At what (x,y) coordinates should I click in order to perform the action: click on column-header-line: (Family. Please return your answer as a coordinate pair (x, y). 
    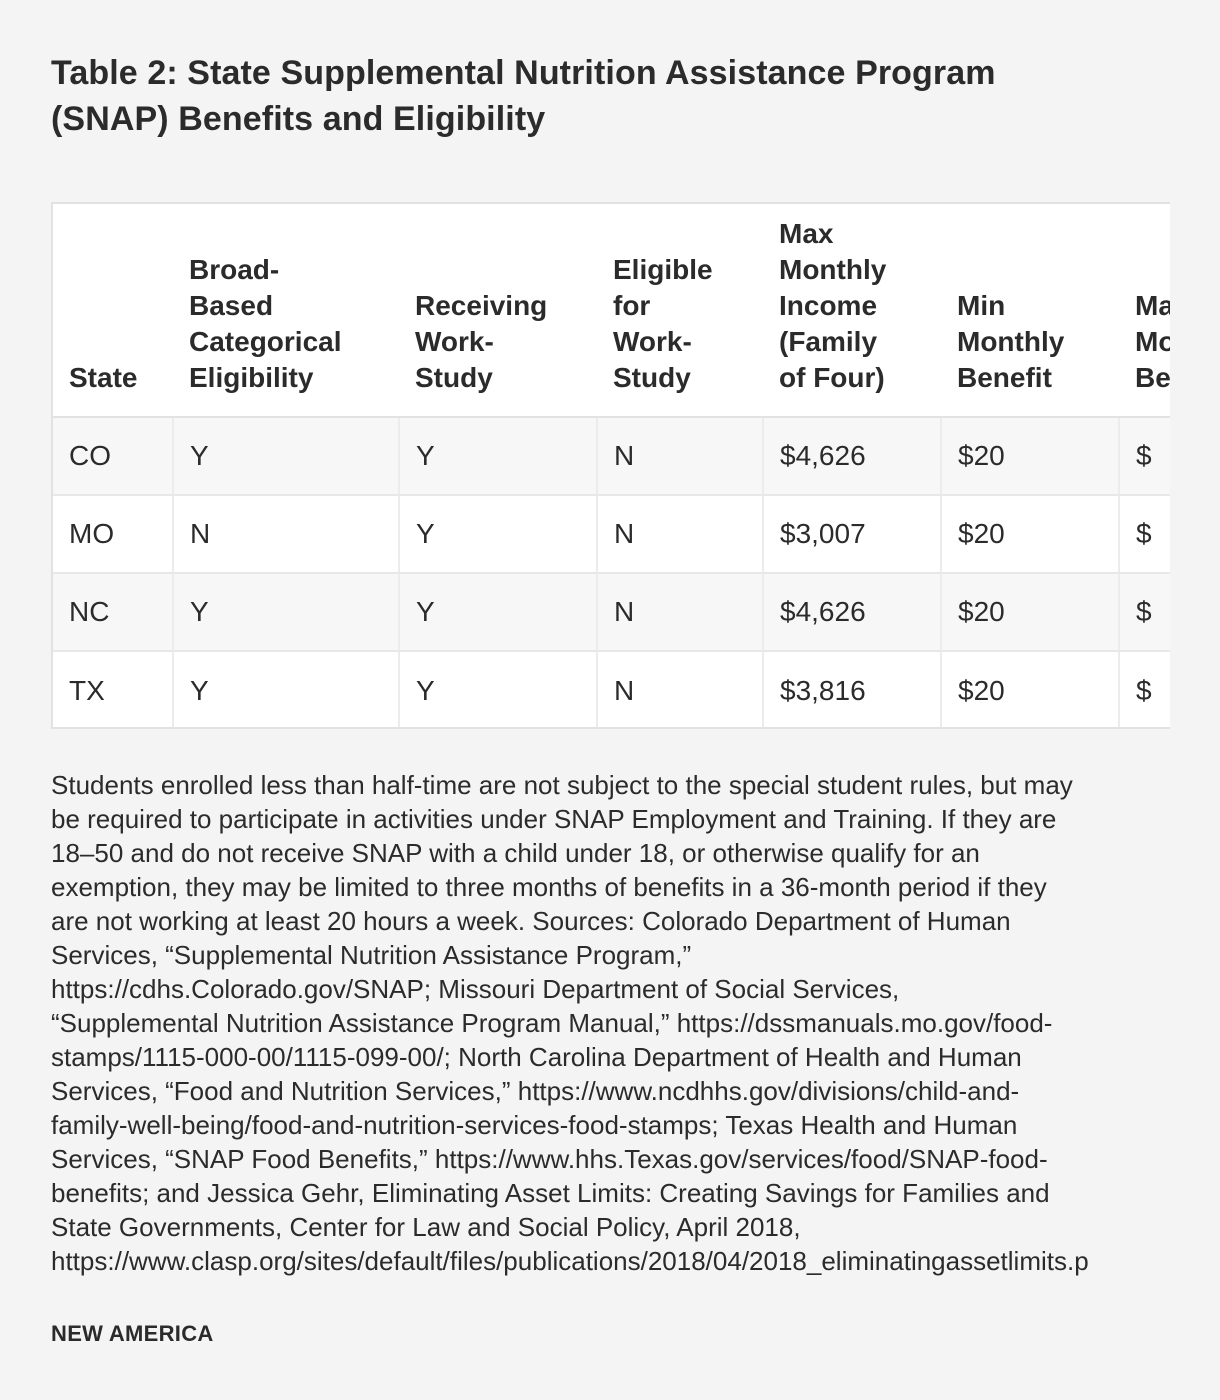
    Looking at the image, I should click on (828, 341).